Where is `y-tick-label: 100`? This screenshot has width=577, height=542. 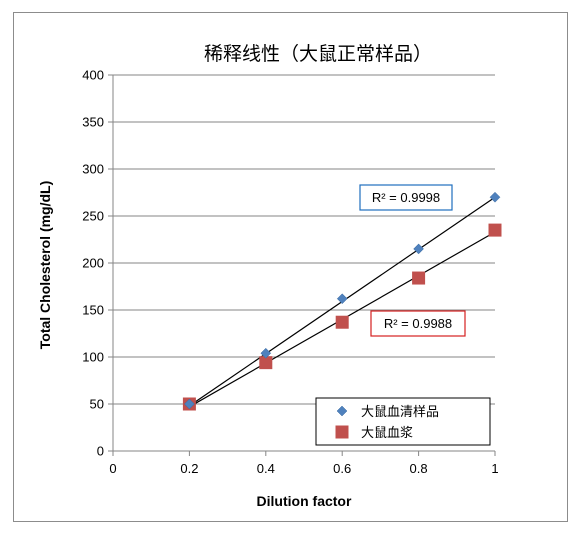
y-tick-label: 100 is located at coordinates (93, 357).